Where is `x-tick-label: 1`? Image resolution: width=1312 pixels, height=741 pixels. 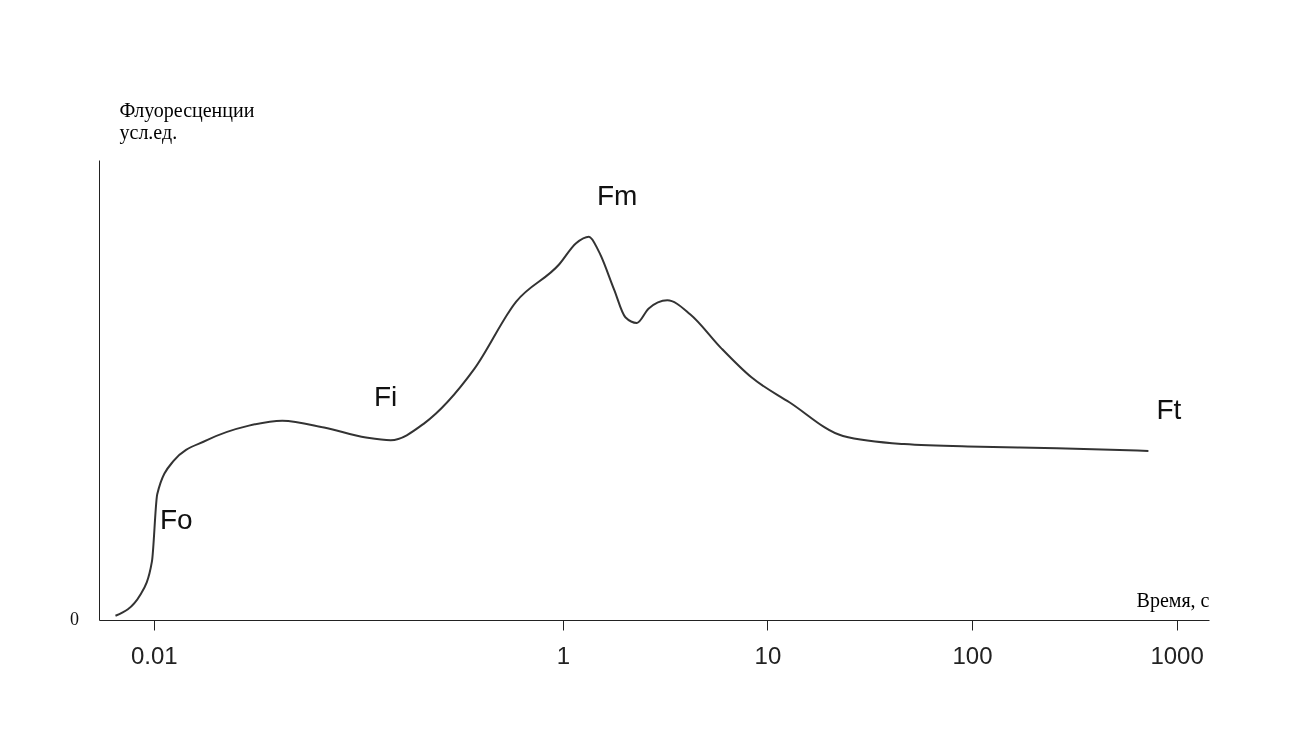
x-tick-label: 1 is located at coordinates (563, 655).